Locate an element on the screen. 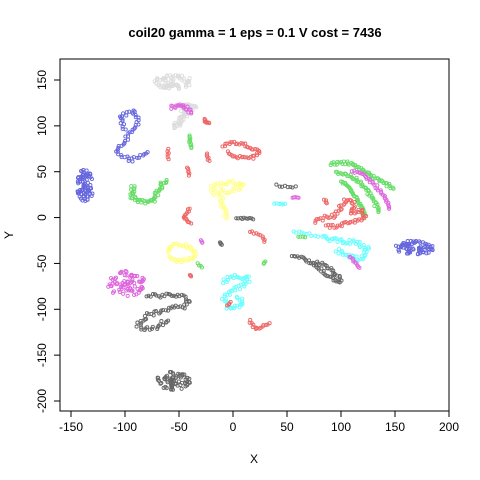  x-axis: -150 -100 -50 0 50 100 150 200 is located at coordinates (259, 422).